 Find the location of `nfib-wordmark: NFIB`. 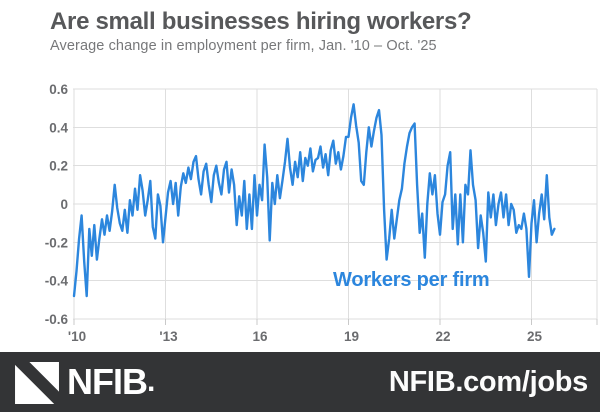

nfib-wordmark: NFIB is located at coordinates (107, 381).